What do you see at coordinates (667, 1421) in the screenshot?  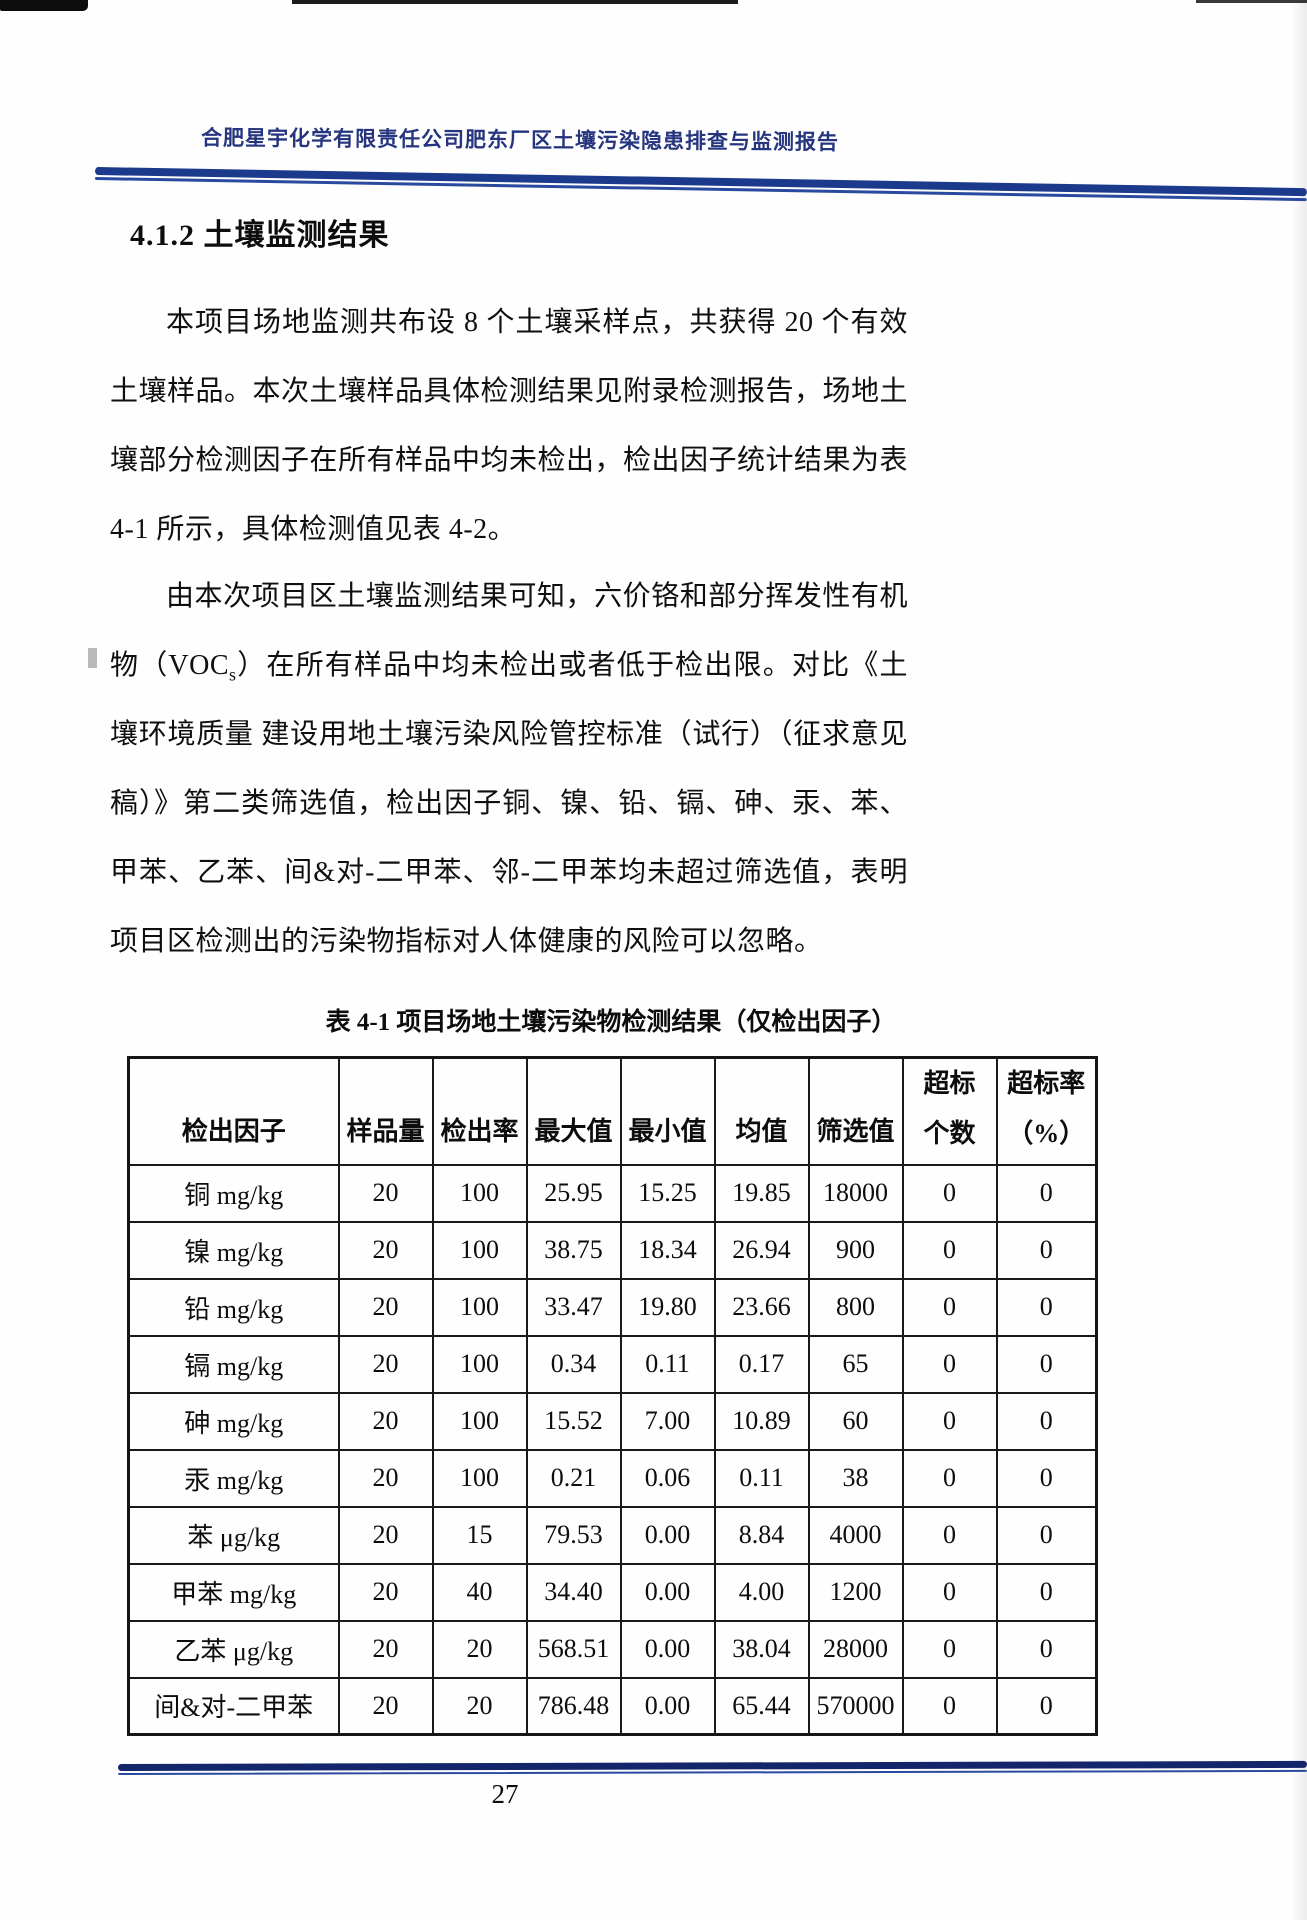 I see `table-cell: 7.00` at bounding box center [667, 1421].